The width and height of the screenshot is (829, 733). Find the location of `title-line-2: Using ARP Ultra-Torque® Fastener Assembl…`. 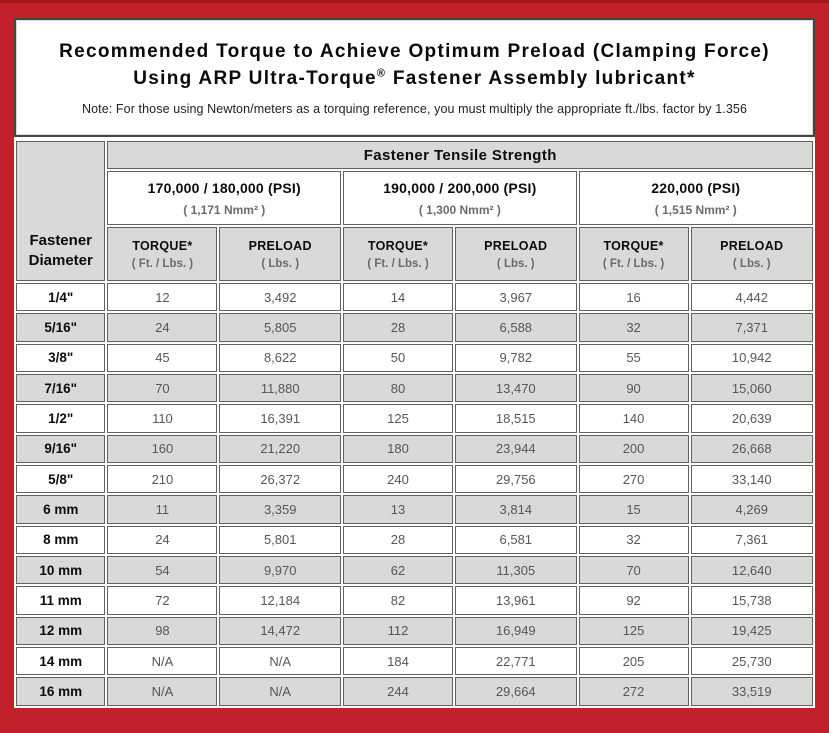

title-line-2: Using ARP Ultra-Torque® Fastener Assembl… is located at coordinates (414, 79).